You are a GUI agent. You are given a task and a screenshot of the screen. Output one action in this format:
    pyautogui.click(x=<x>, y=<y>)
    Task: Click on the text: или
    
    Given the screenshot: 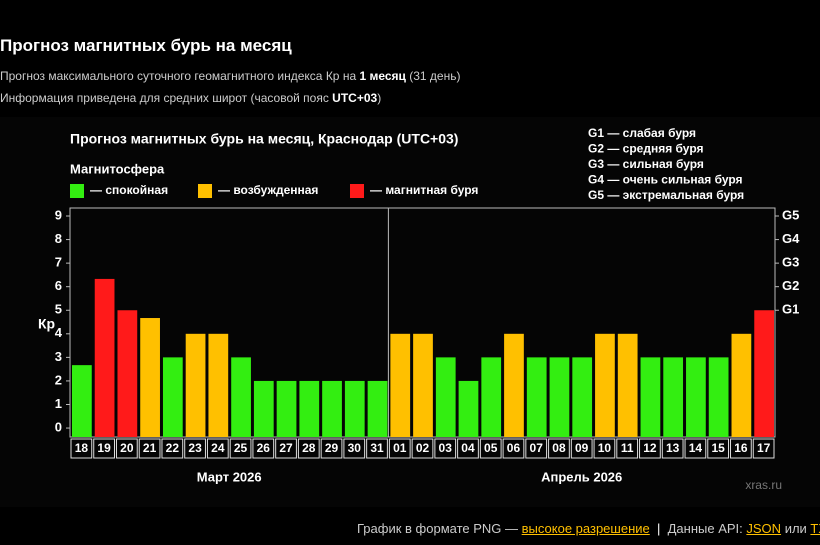 What is the action you would take?
    pyautogui.click(x=795, y=528)
    